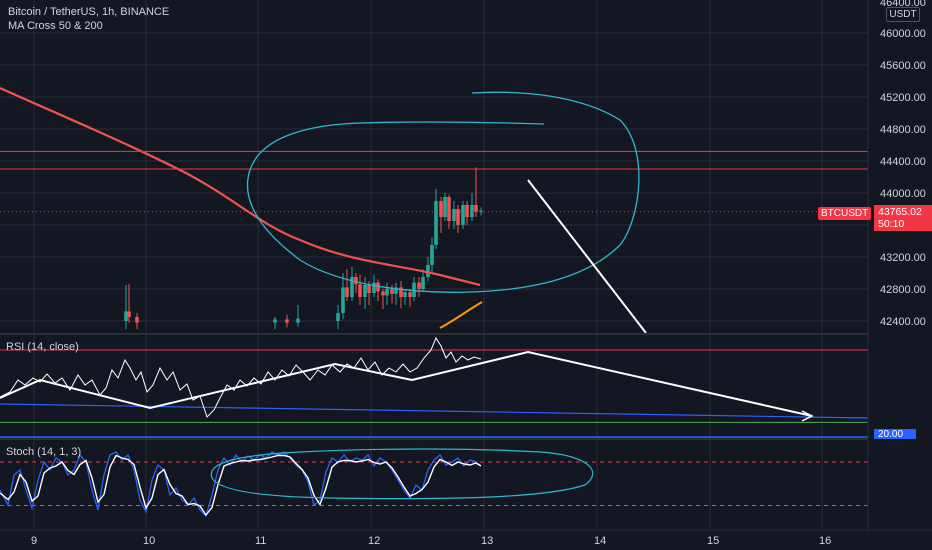 This screenshot has height=550, width=932. Describe the element at coordinates (903, 258) in the screenshot. I see `price-tick-label: 43200.00` at that location.